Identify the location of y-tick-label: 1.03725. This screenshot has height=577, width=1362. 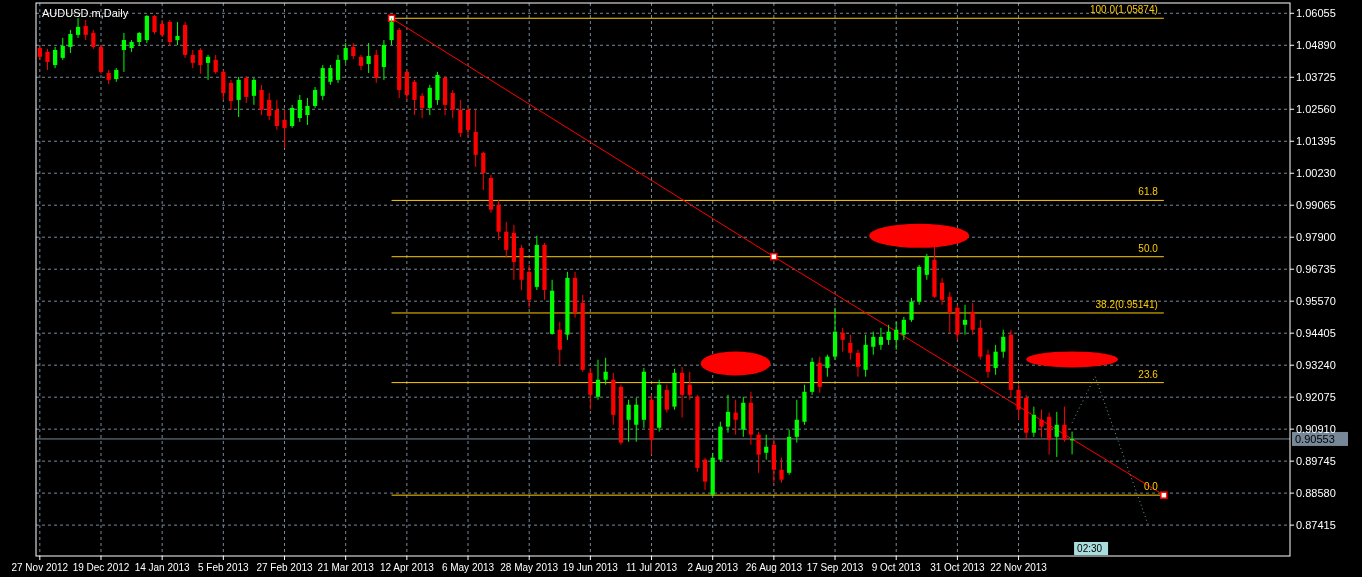
(1316, 77).